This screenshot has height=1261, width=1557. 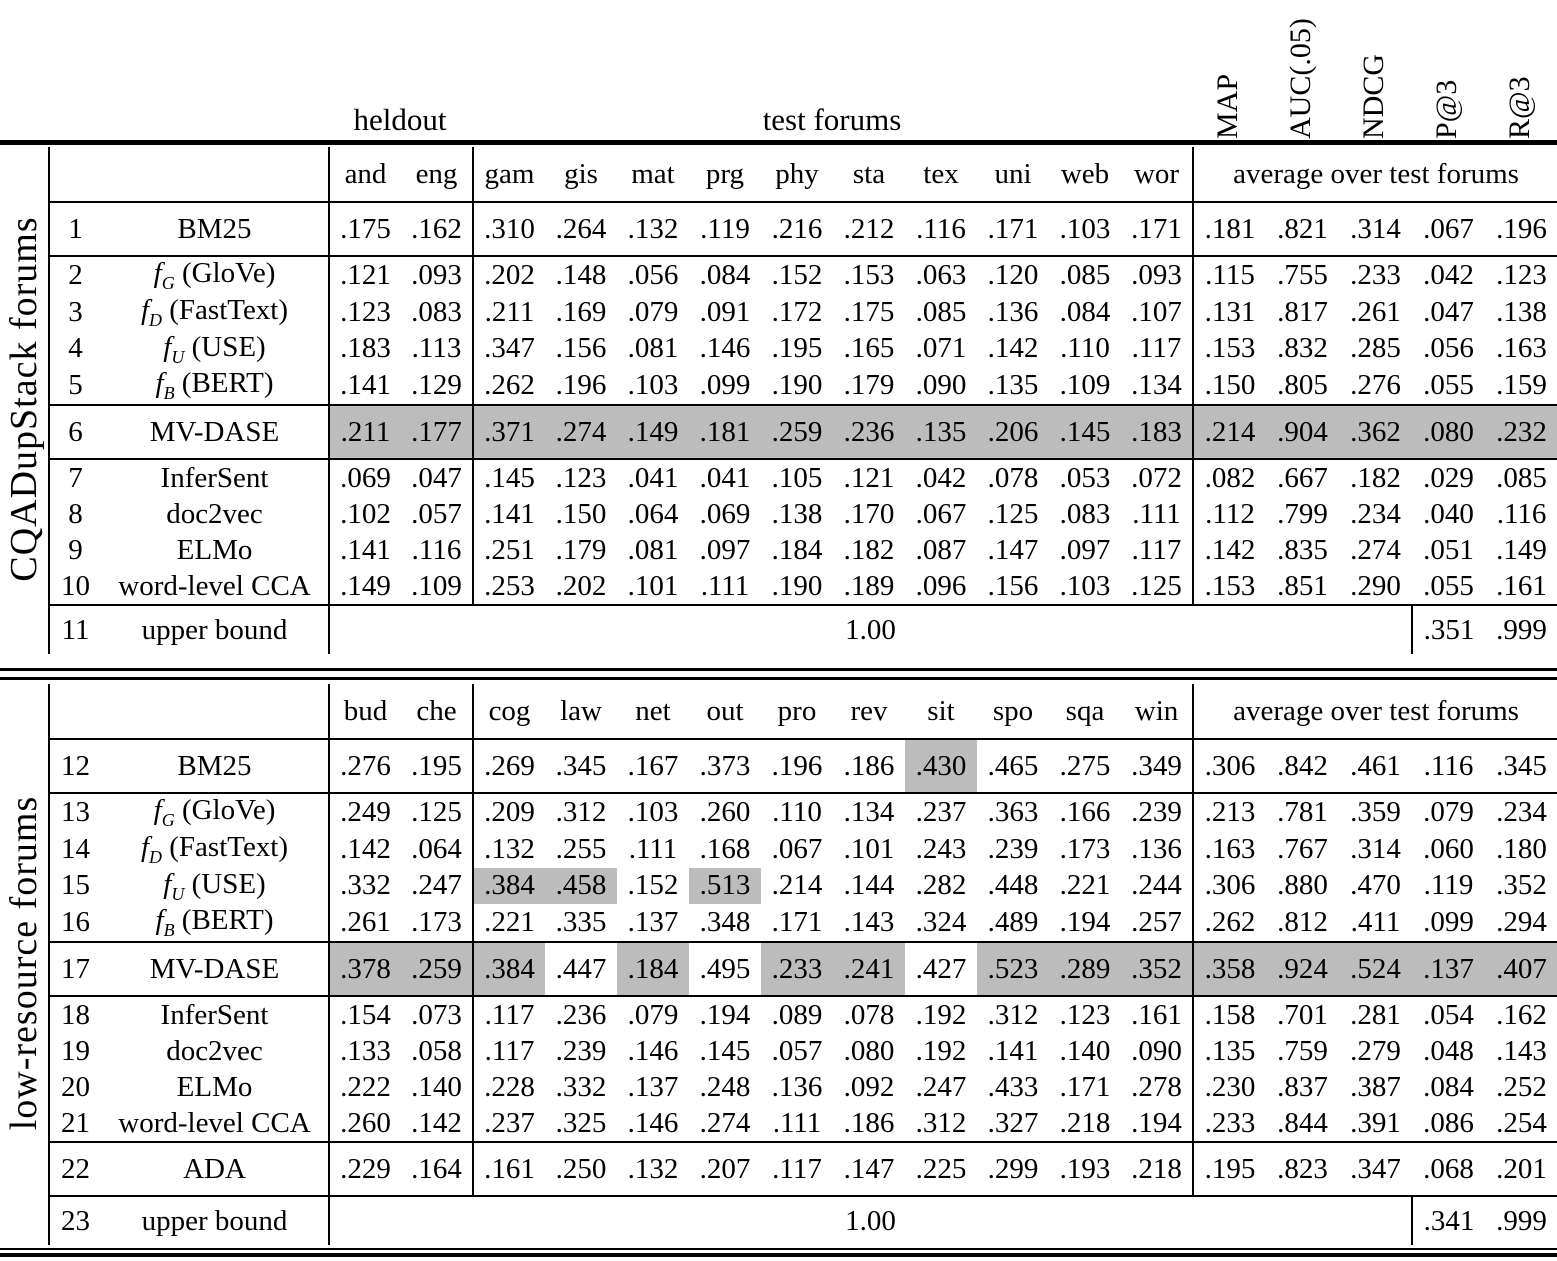 What do you see at coordinates (436, 1014) in the screenshot?
I see `metric-value: .073` at bounding box center [436, 1014].